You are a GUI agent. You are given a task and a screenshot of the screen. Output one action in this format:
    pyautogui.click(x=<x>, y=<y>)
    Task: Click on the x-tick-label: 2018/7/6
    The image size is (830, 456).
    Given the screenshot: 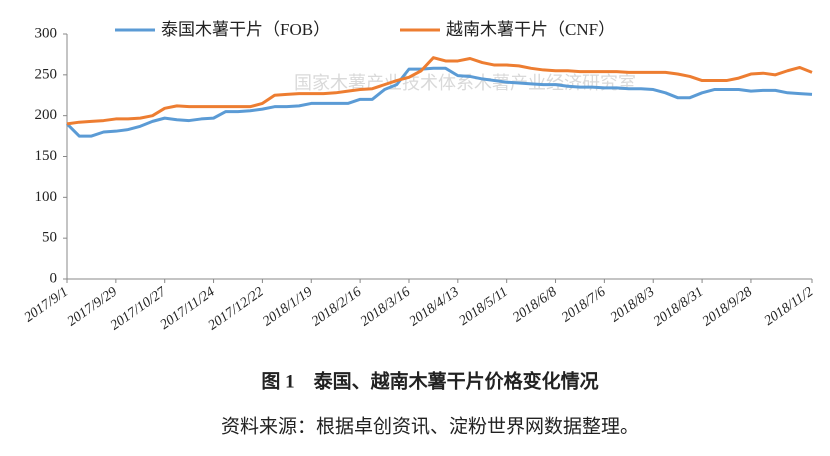 What is the action you would take?
    pyautogui.click(x=583, y=305)
    